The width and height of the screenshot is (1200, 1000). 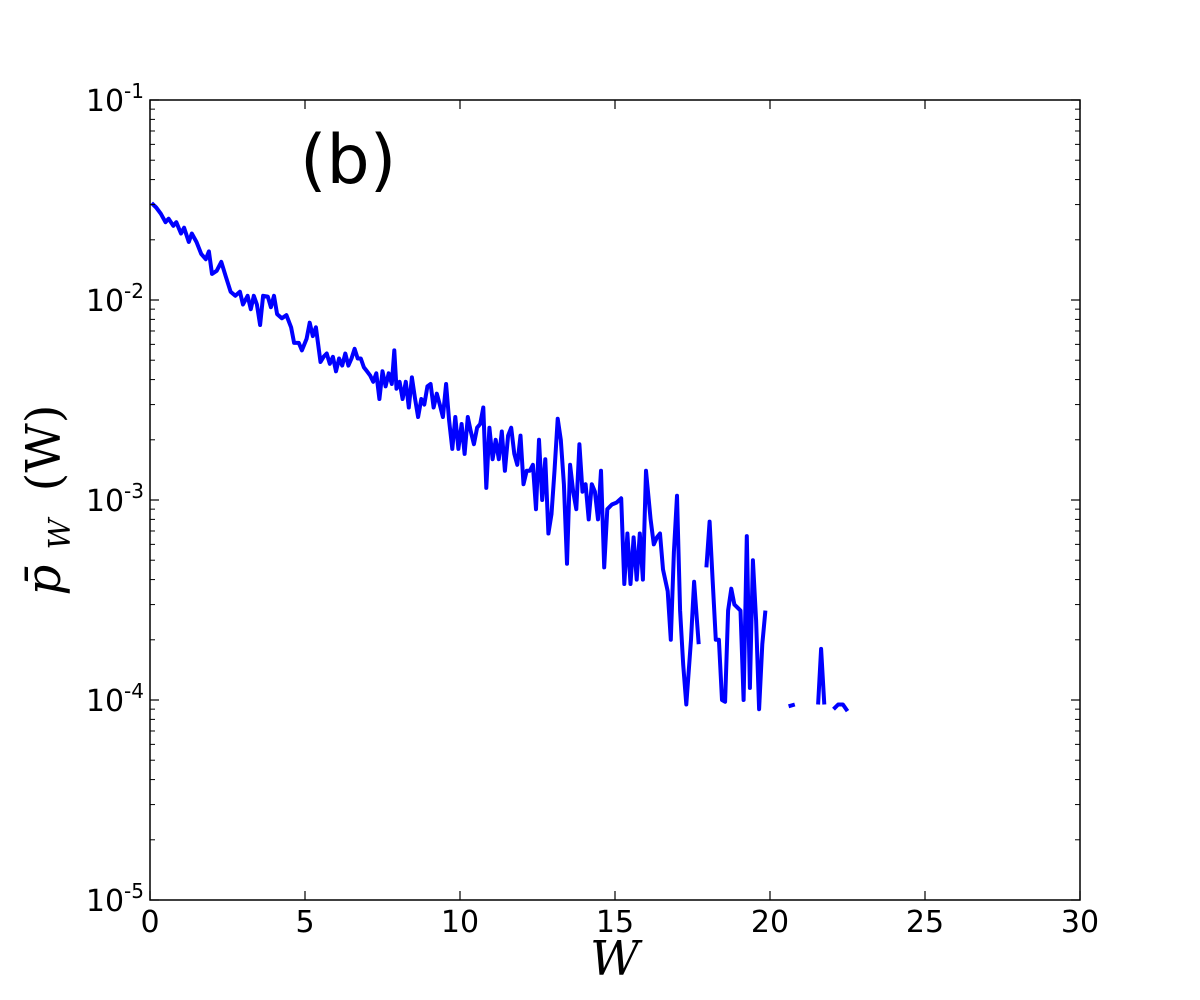 What do you see at coordinates (348, 160) in the screenshot?
I see `panel-label: (b)` at bounding box center [348, 160].